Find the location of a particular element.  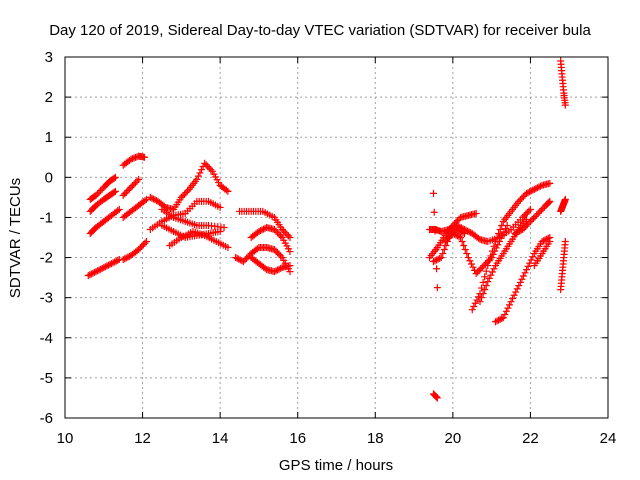

x-tick-label: 18 is located at coordinates (375, 438).